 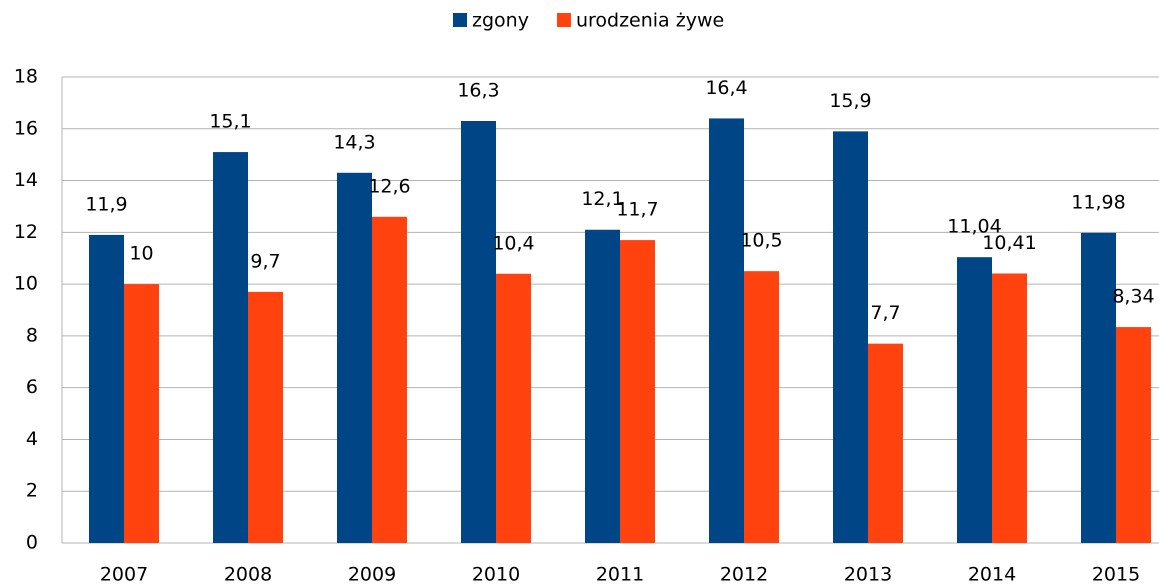 What do you see at coordinates (389, 186) in the screenshot?
I see `data-label: 12,6` at bounding box center [389, 186].